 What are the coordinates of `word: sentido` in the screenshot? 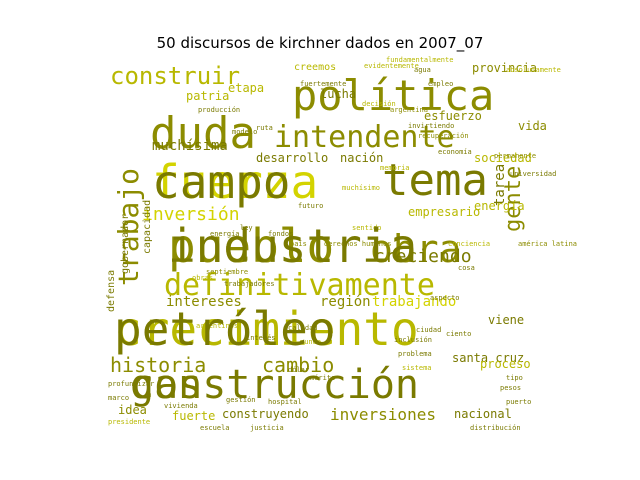 It's located at (367, 228).